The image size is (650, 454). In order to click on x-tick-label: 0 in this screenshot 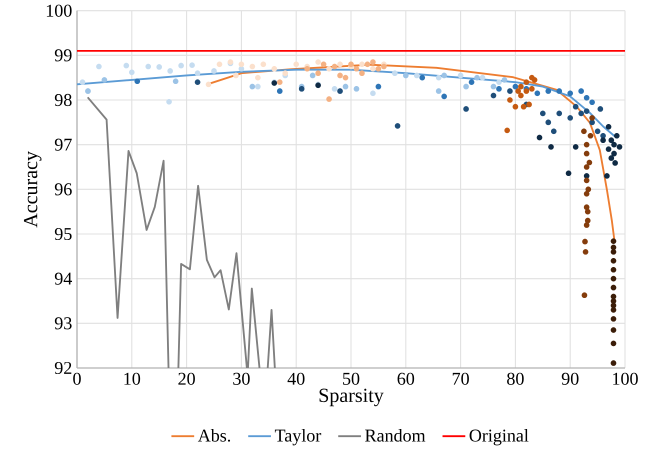, I will do `click(77, 378)`.